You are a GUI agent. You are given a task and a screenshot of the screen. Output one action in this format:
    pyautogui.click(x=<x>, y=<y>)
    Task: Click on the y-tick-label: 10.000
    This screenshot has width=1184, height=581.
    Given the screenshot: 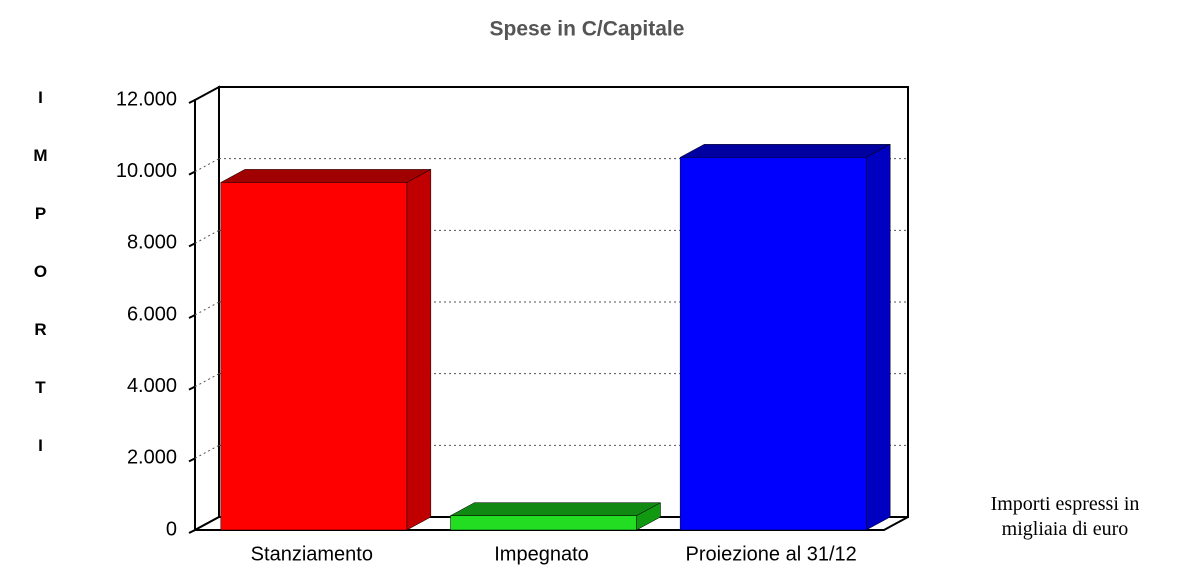 What is the action you would take?
    pyautogui.click(x=146, y=171)
    